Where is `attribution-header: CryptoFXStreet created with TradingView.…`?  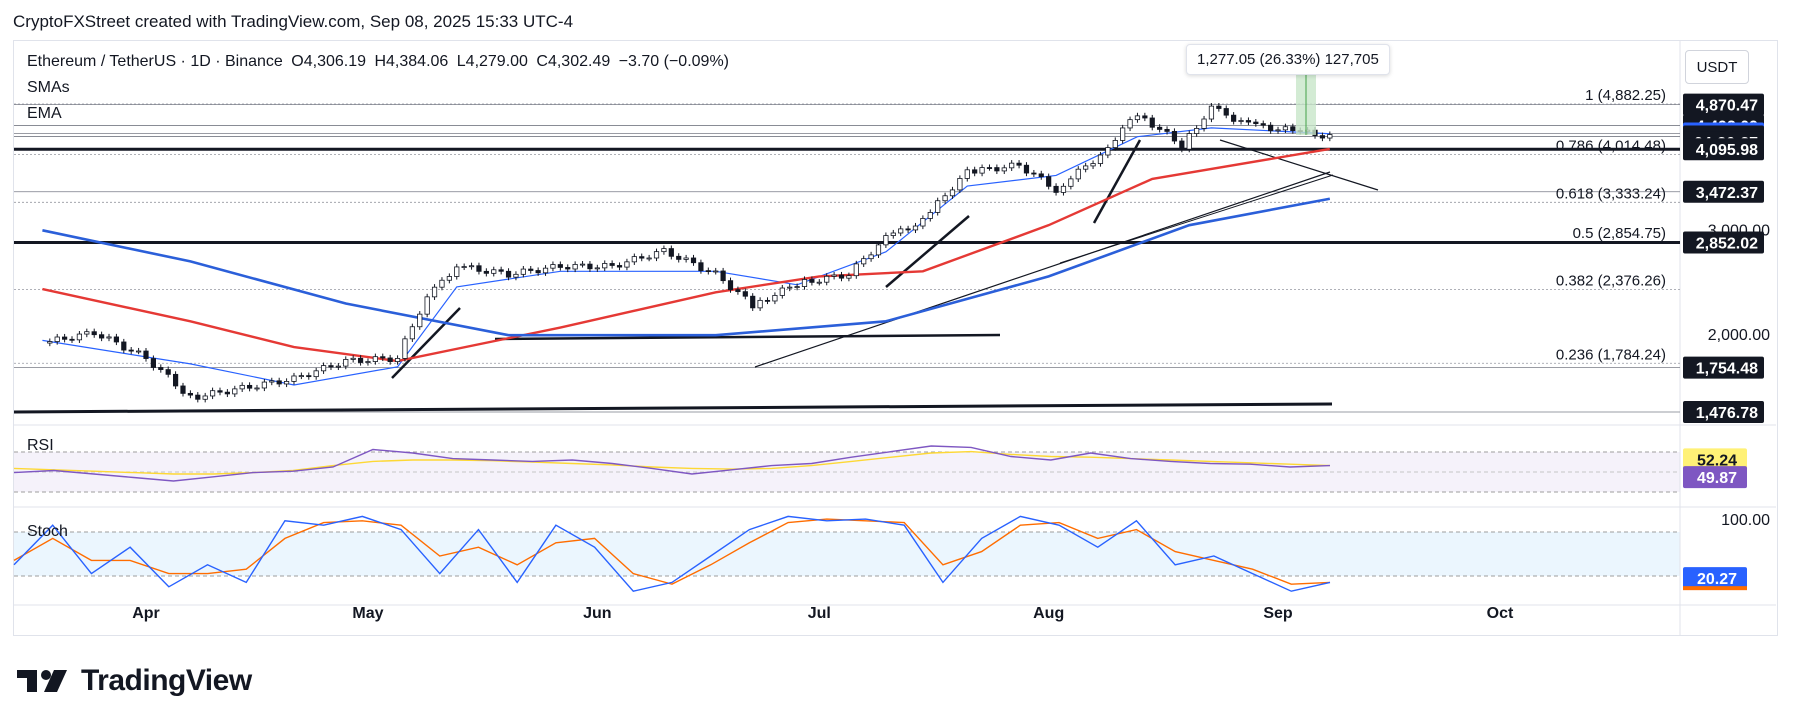
attribution-header: CryptoFXStreet created with TradingView.… is located at coordinates (293, 21).